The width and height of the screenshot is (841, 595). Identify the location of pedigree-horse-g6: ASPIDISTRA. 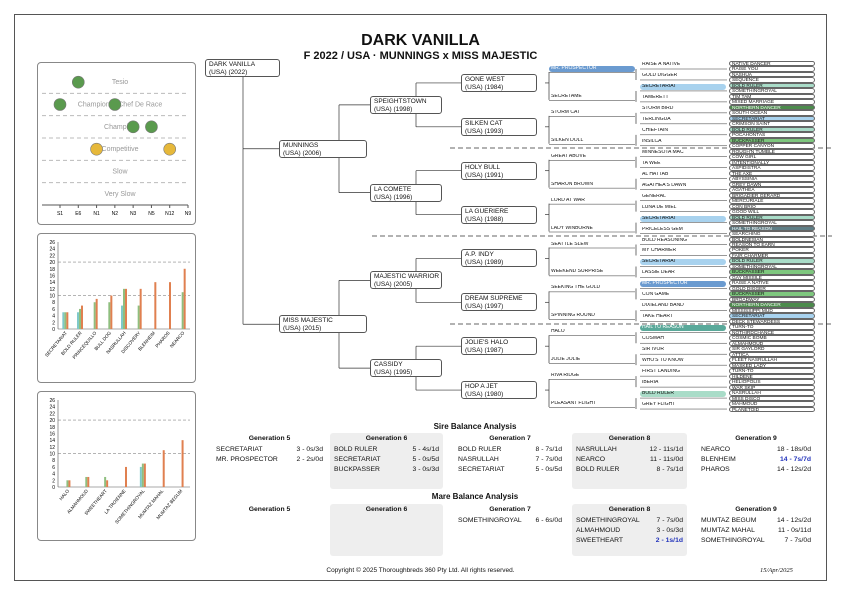
(772, 168).